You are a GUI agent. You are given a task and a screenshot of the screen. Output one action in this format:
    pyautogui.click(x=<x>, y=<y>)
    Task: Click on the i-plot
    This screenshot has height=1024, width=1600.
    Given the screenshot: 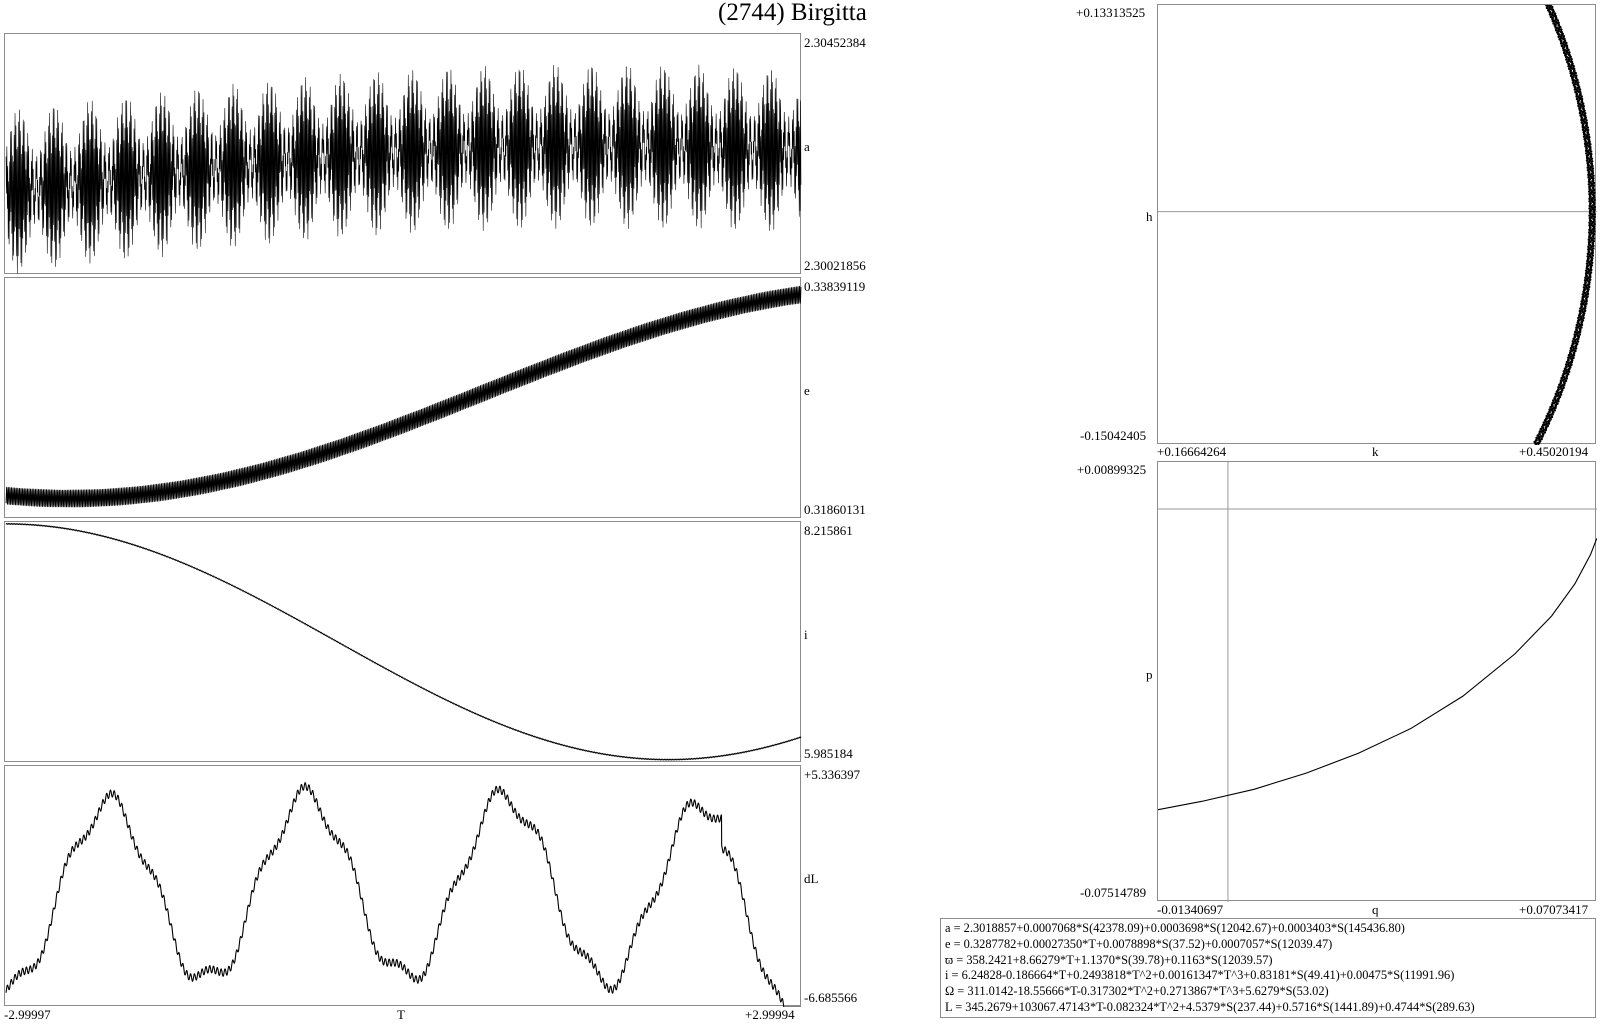 What is the action you would take?
    pyautogui.click(x=403, y=641)
    